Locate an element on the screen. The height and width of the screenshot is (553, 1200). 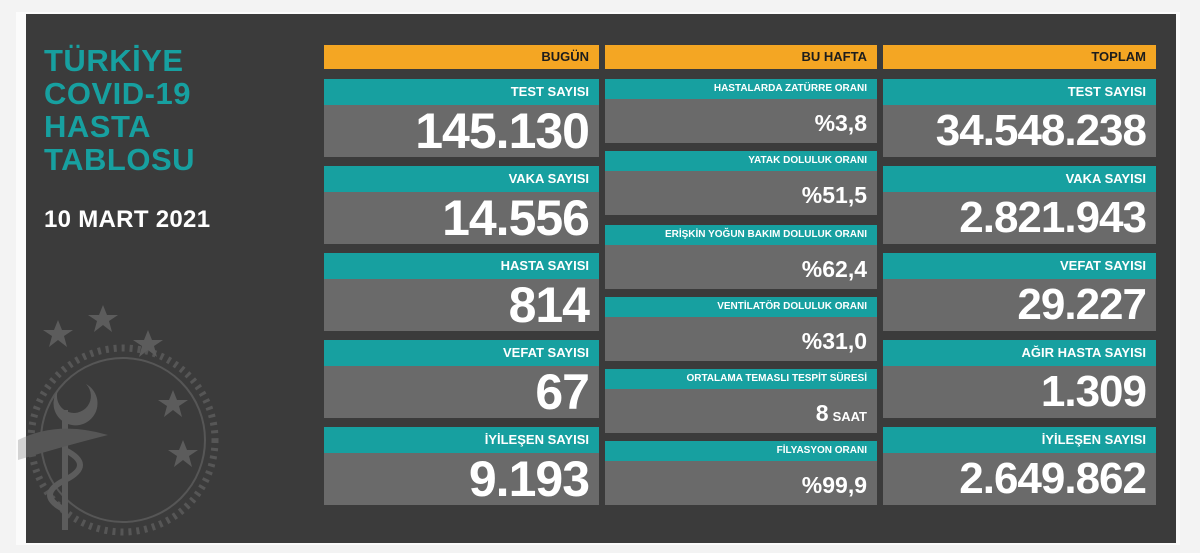
total-serious-card: AĞIR HASTA SAYISI 1.309 is located at coordinates (1019, 379).